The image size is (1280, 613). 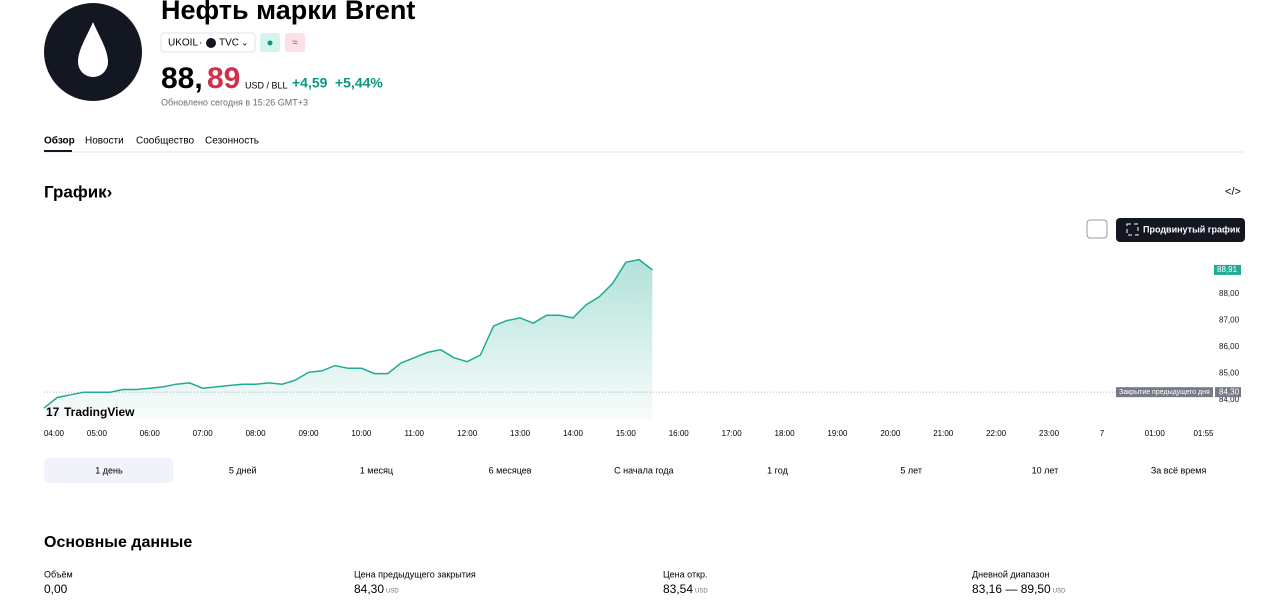 I want to click on tab: Сообщество, so click(x=165, y=141).